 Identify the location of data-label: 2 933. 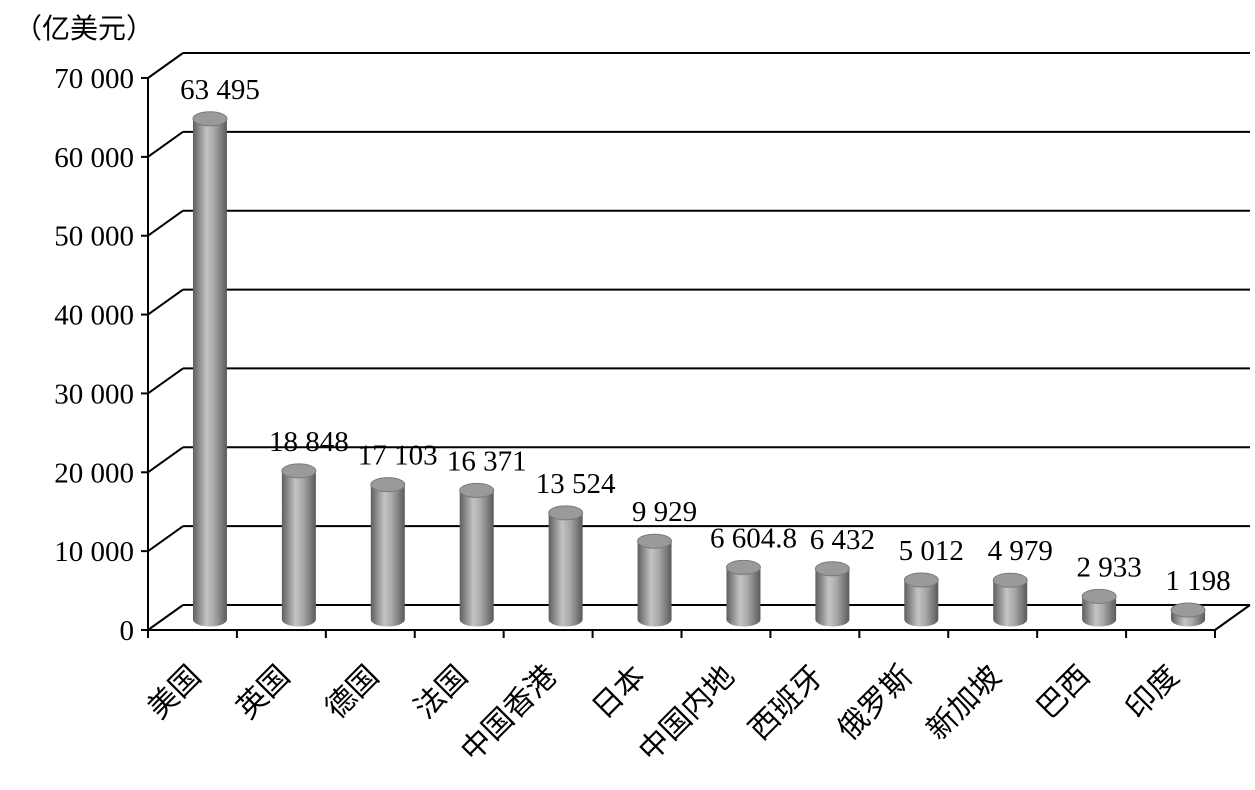
(1109, 567).